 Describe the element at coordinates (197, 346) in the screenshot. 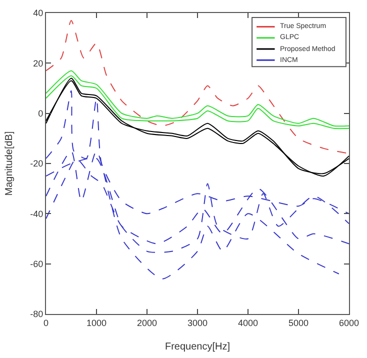

I see `x-axis-title: Frequency[Hz]` at that location.